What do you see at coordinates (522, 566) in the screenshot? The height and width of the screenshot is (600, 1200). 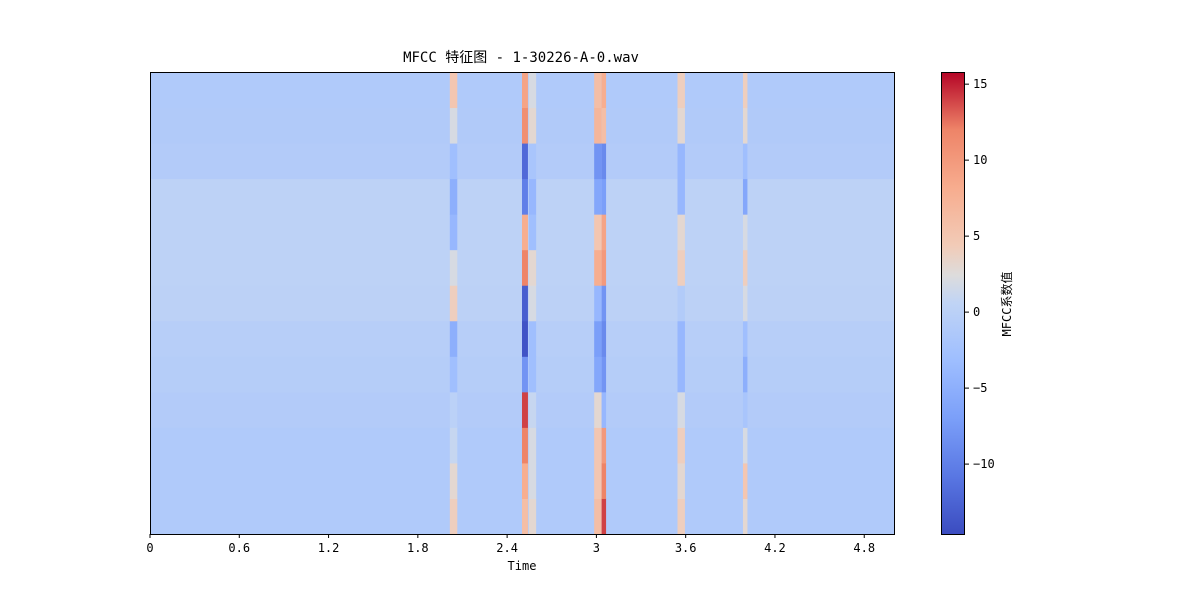 I see `x-axis-label: Time` at bounding box center [522, 566].